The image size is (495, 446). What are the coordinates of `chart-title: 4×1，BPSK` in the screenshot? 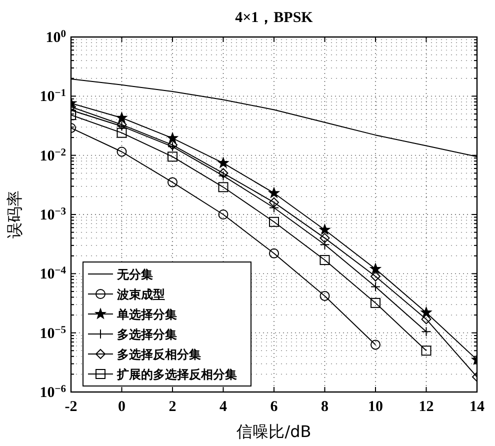 It's located at (274, 18).